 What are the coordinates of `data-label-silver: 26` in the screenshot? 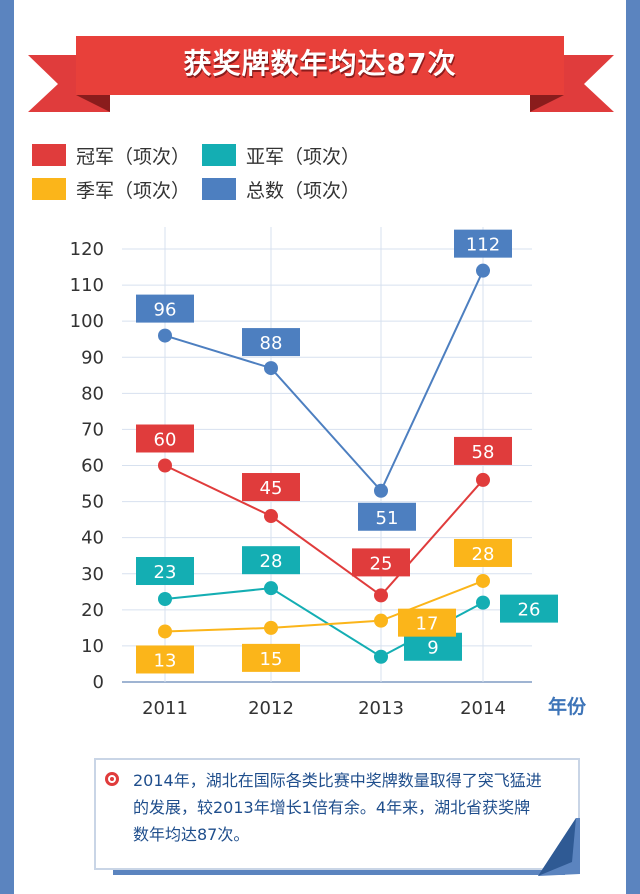 It's located at (529, 610).